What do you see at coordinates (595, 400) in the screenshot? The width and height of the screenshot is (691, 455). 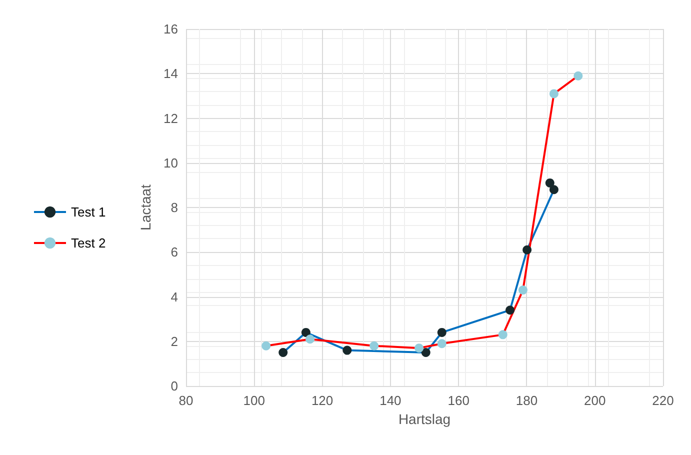 I see `x-tick-label: 200` at bounding box center [595, 400].